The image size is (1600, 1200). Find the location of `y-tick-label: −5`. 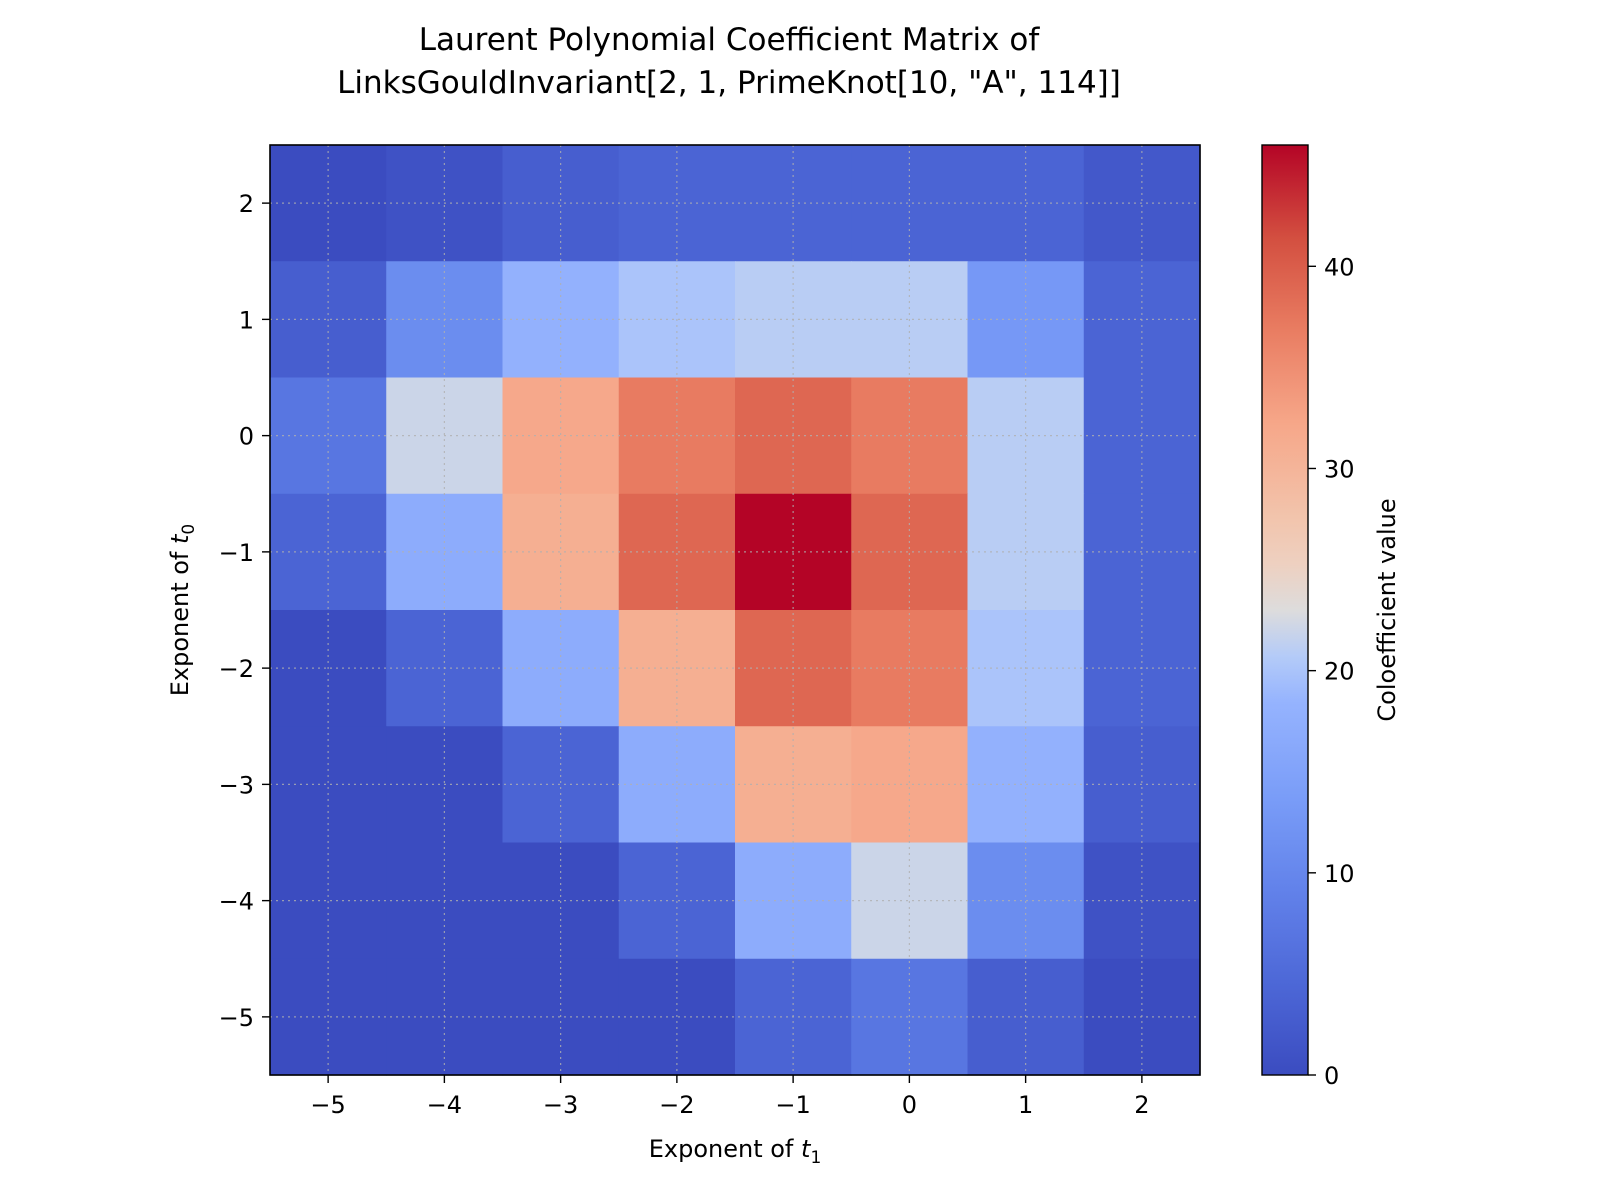

y-tick-label: −5 is located at coordinates (236, 1018).